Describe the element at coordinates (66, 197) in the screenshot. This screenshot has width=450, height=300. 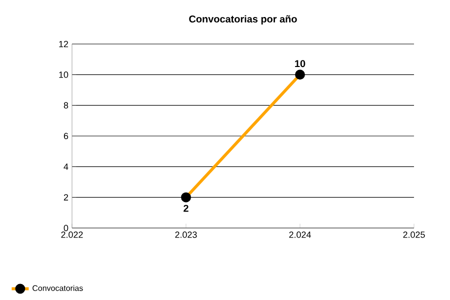
I see `y-tick-label: 2` at that location.